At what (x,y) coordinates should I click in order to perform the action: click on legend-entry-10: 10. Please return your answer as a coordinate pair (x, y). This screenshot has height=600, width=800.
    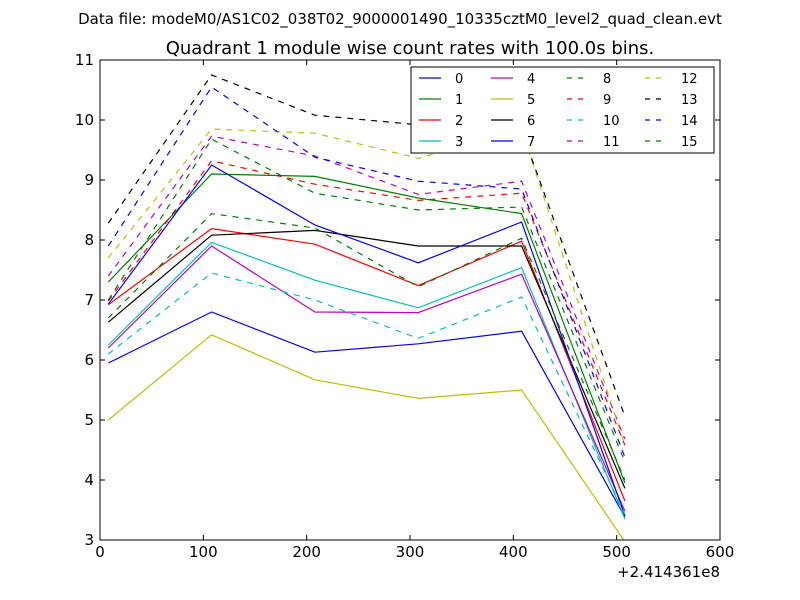
    Looking at the image, I should click on (593, 121).